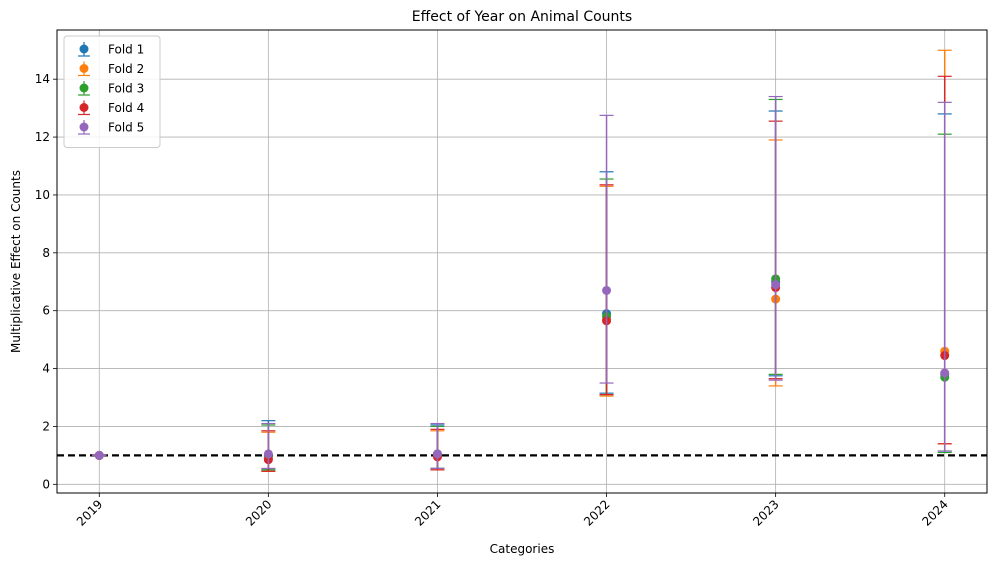 This screenshot has width=997, height=570. What do you see at coordinates (42, 79) in the screenshot?
I see `y-tick-label: 14` at bounding box center [42, 79].